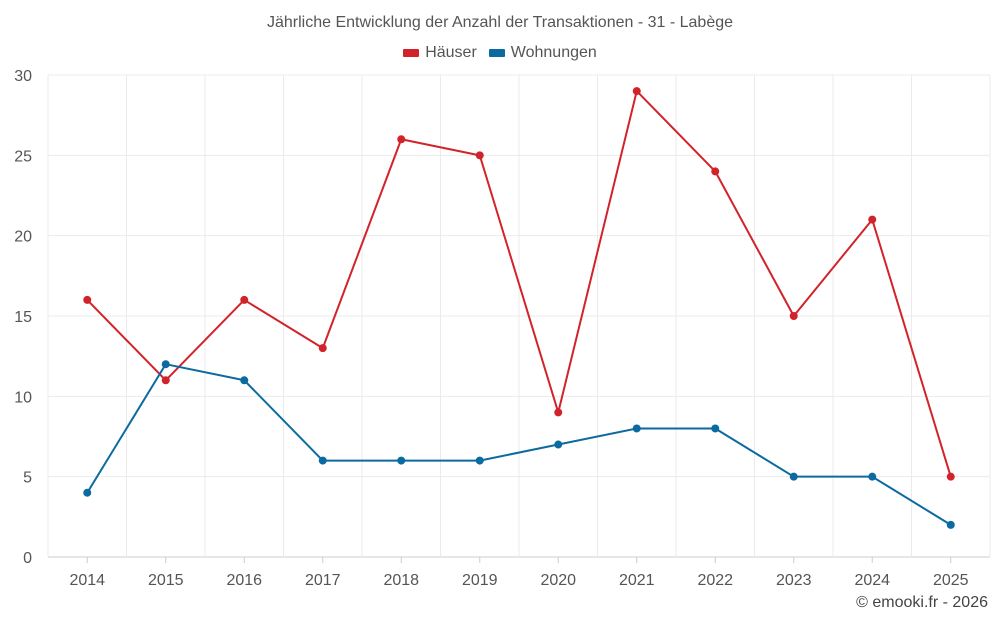 The width and height of the screenshot is (1000, 625). Describe the element at coordinates (951, 580) in the screenshot. I see `x-tick-label: 2025` at that location.